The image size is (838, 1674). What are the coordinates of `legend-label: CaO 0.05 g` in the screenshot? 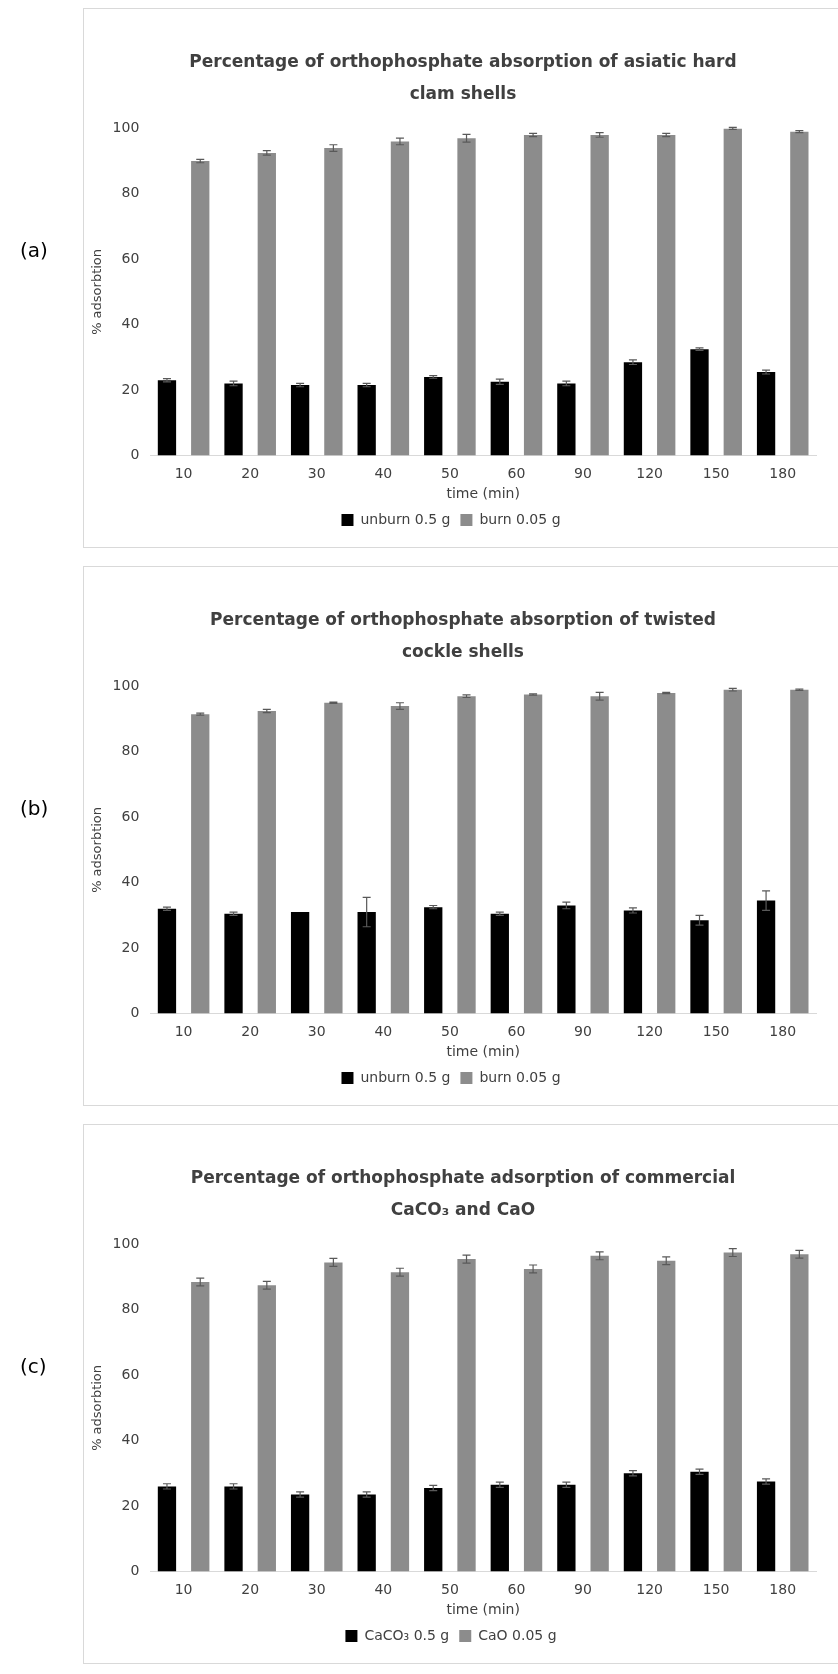 It's located at (517, 1634).